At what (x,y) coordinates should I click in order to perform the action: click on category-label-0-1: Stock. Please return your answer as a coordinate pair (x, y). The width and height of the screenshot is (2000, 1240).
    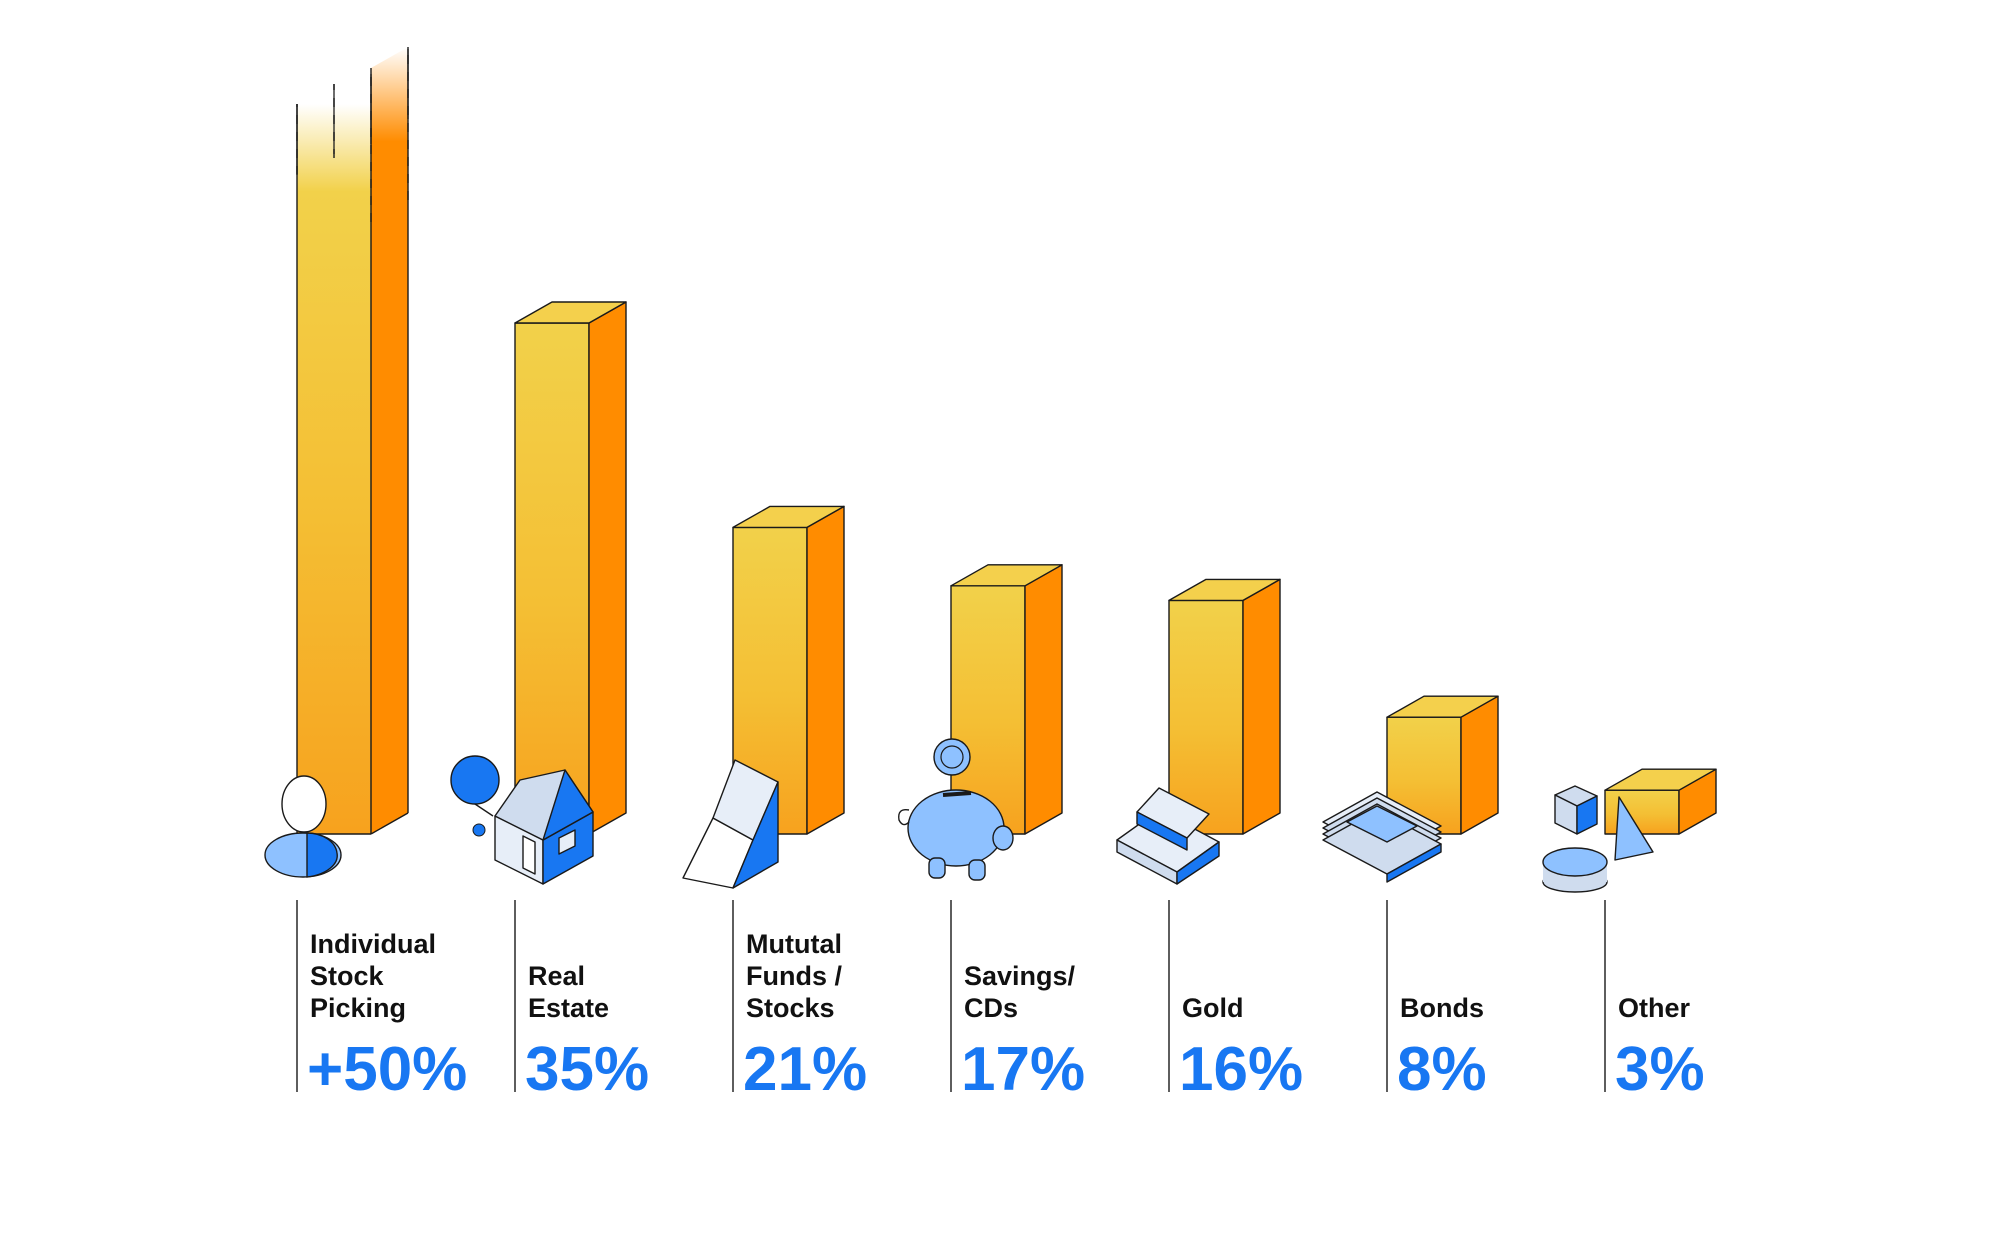
    Looking at the image, I should click on (347, 976).